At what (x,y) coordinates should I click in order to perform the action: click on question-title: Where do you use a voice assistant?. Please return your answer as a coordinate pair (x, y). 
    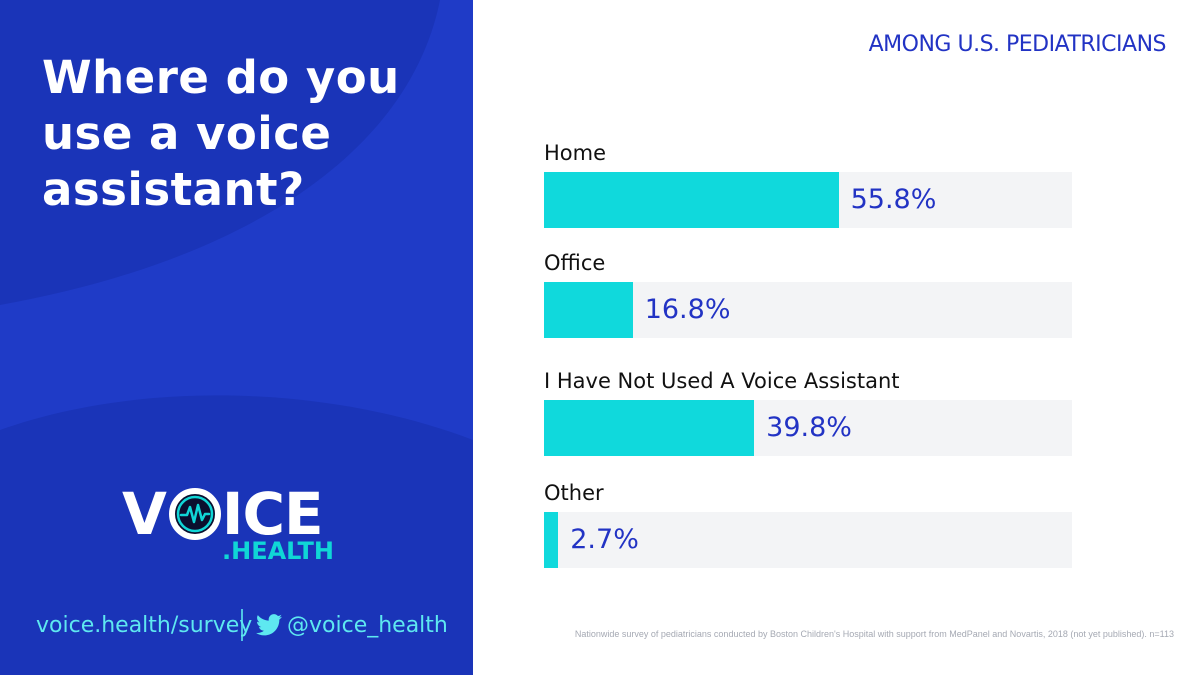
    Looking at the image, I should click on (221, 133).